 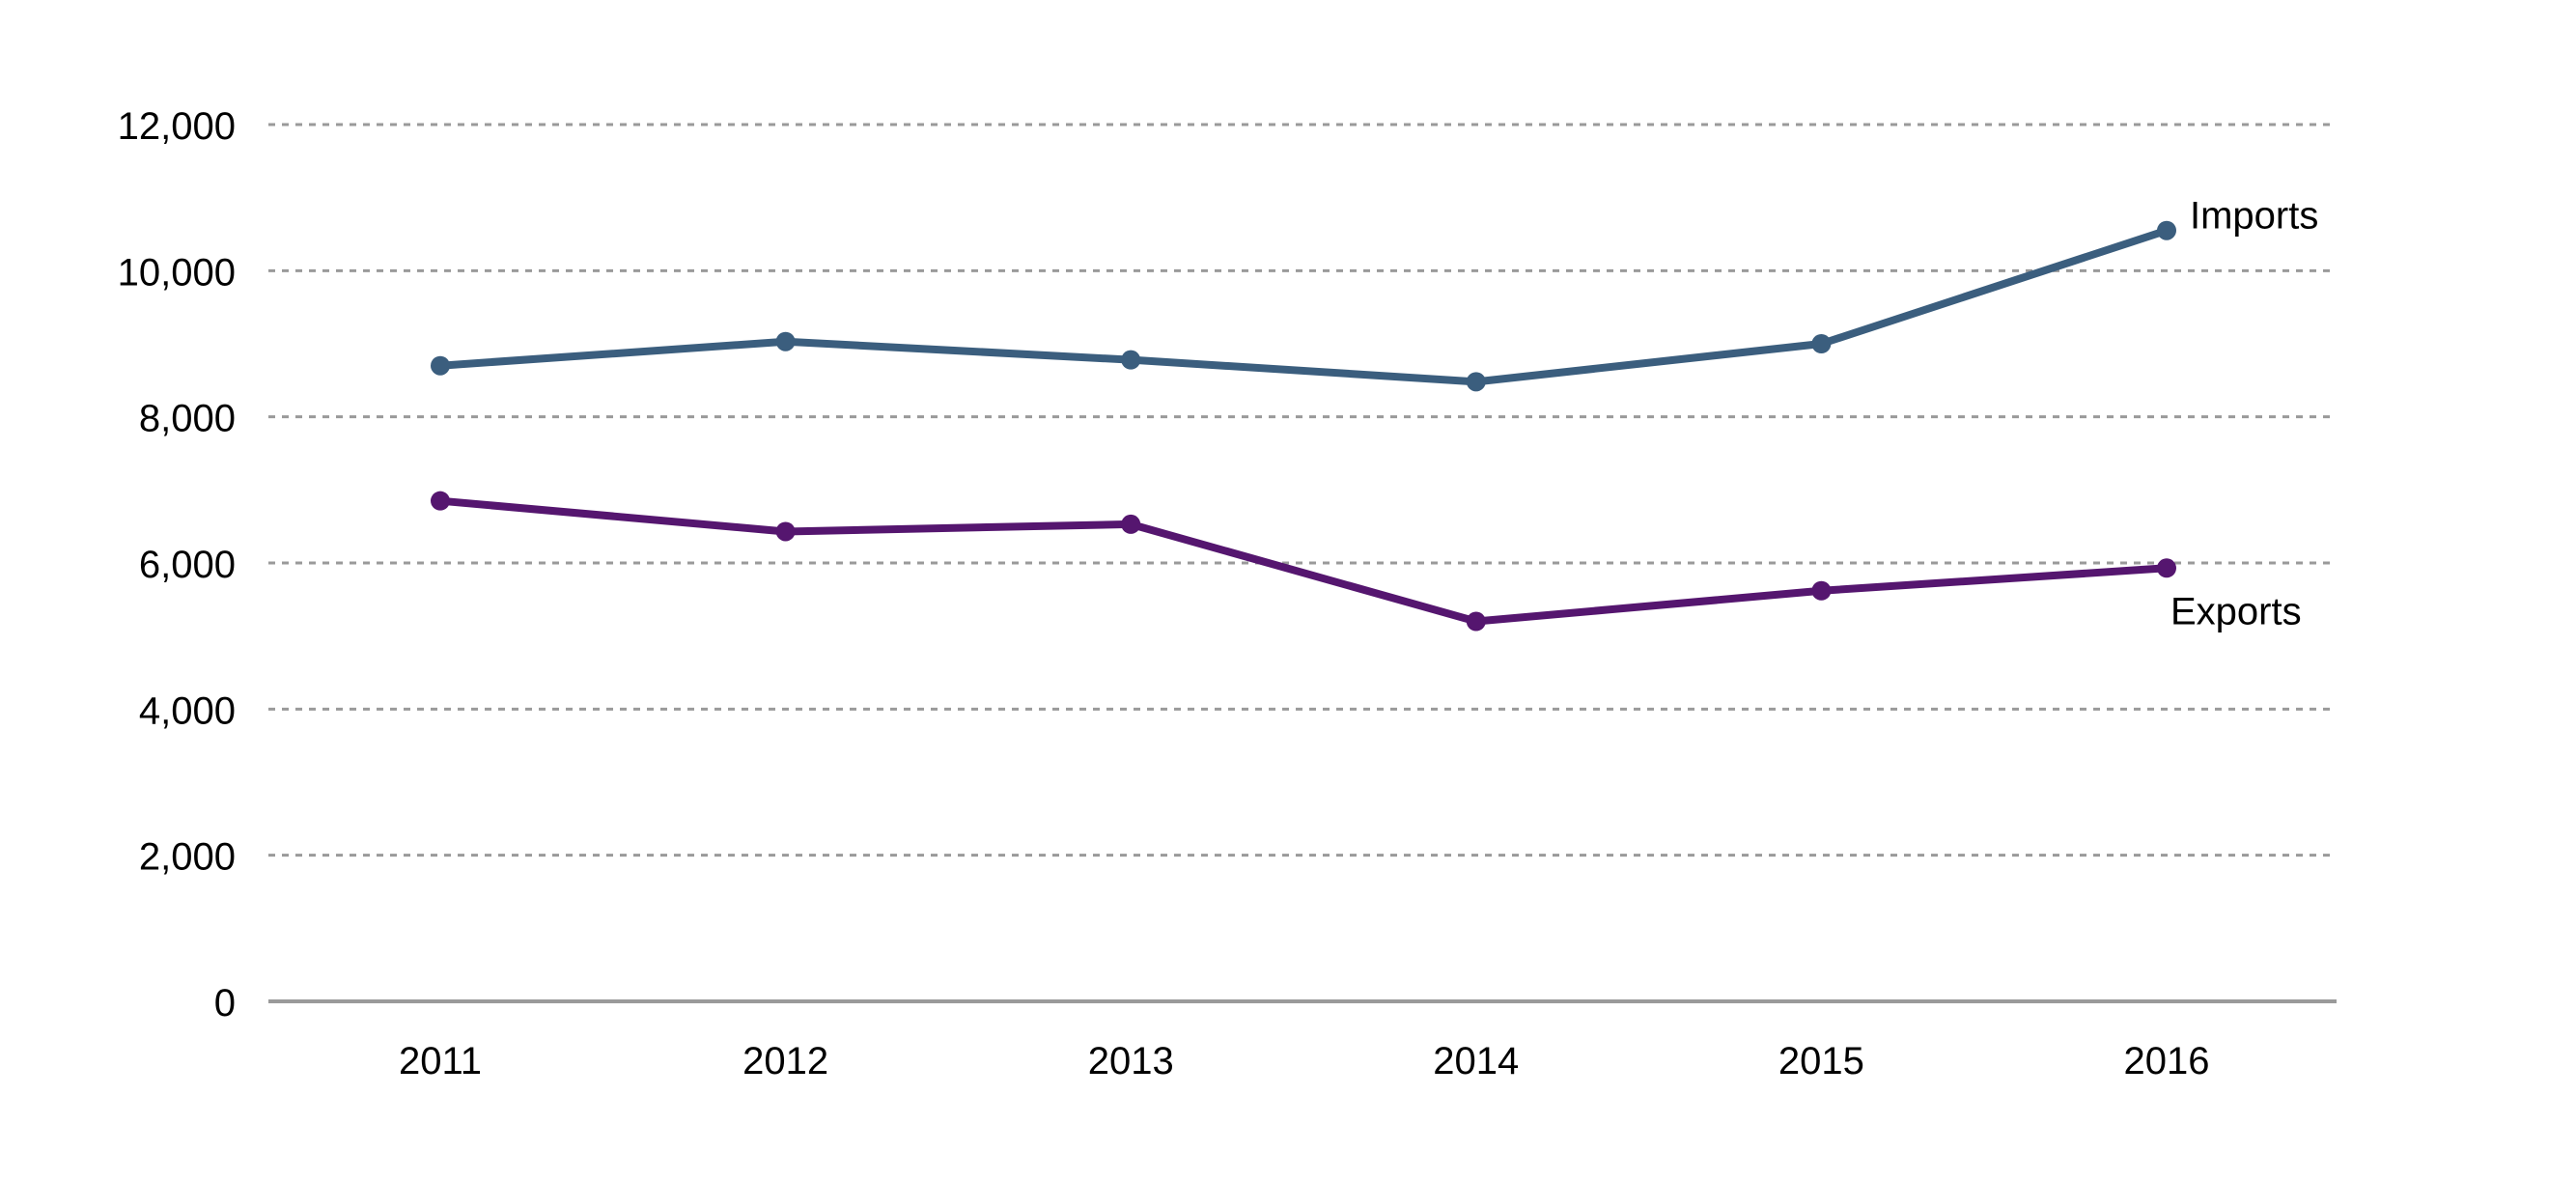 I want to click on y-tick-label: 6,000, so click(x=188, y=565).